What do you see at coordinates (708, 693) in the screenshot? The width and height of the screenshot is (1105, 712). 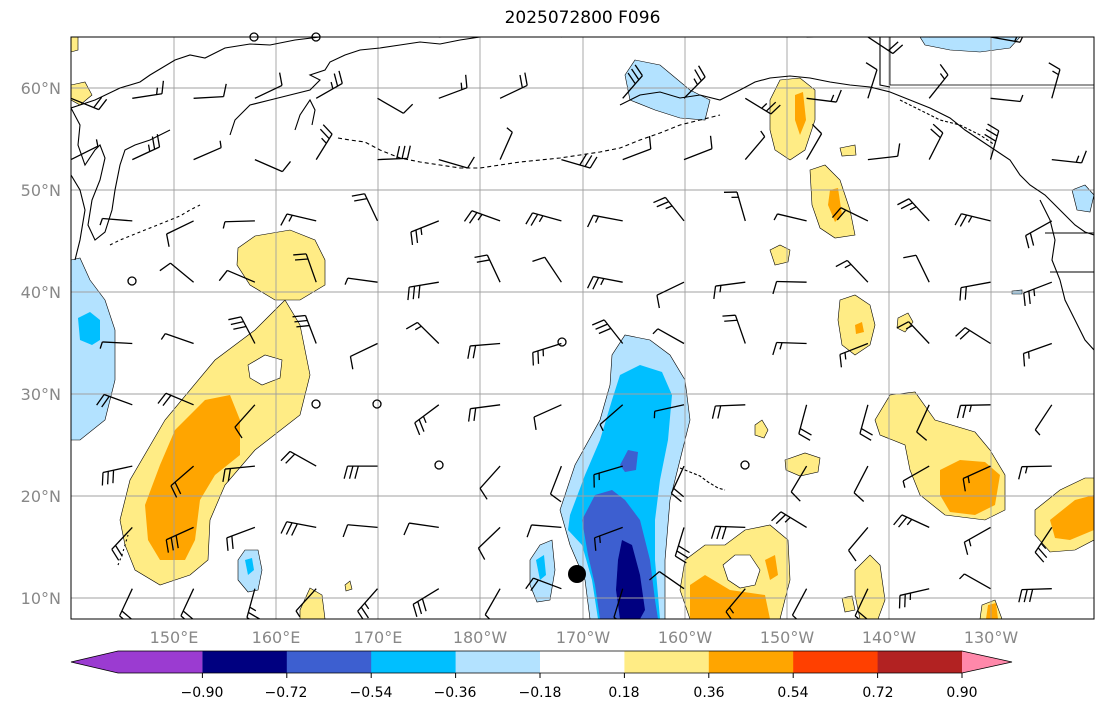 I see `colorbar-tick-label: 0.36` at bounding box center [708, 693].